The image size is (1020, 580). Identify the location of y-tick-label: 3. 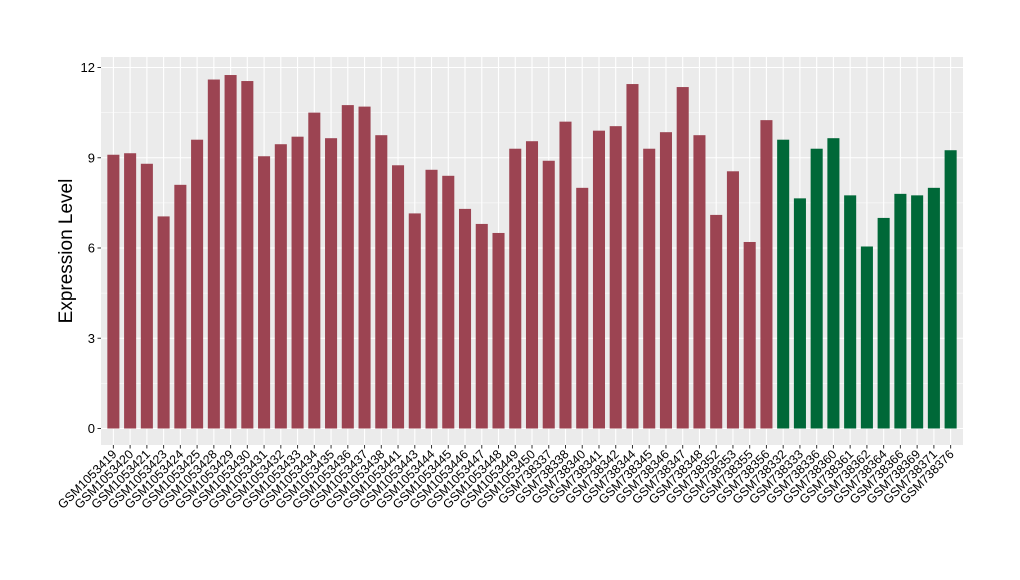
(91, 338).